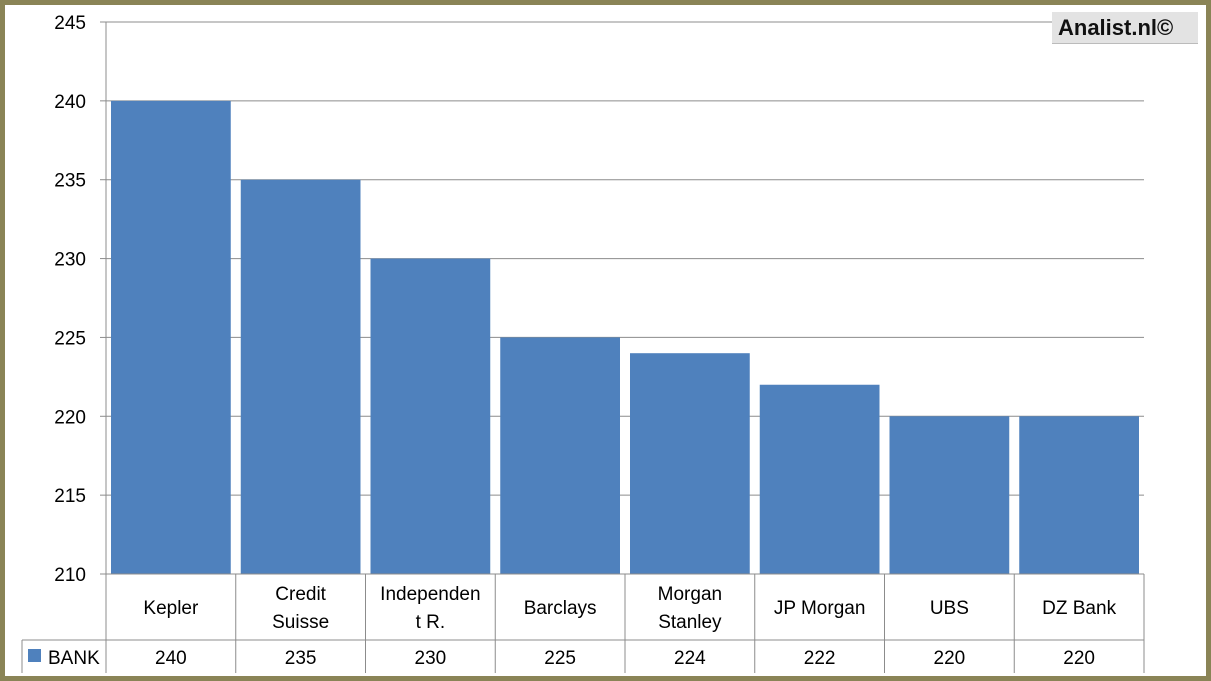 This screenshot has width=1211, height=681. I want to click on y-tick-label-210: 210, so click(70, 575).